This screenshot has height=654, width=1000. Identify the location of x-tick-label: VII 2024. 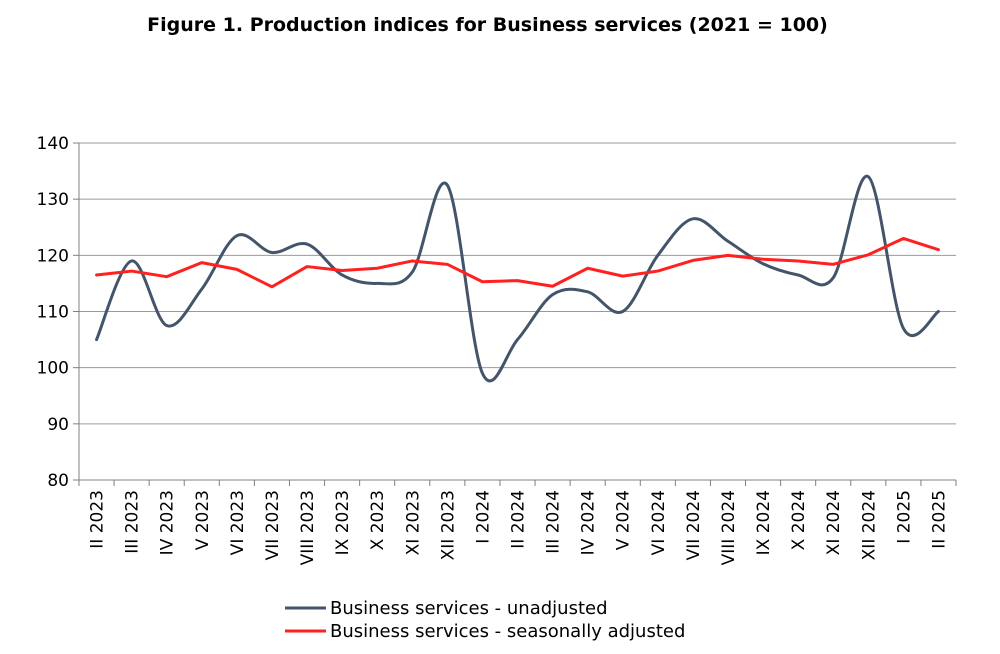
(694, 525).